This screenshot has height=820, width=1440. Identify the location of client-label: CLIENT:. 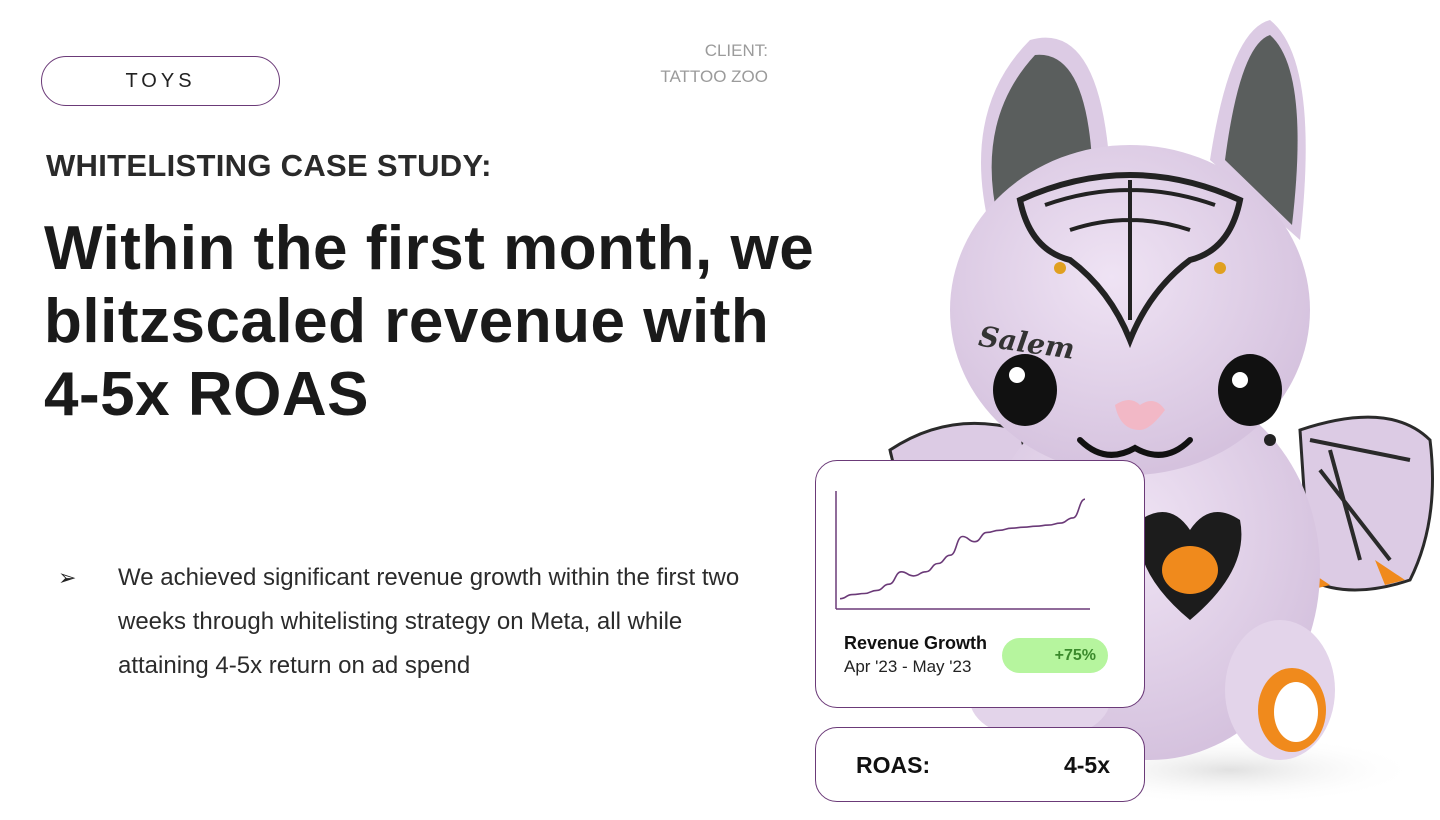
(736, 50).